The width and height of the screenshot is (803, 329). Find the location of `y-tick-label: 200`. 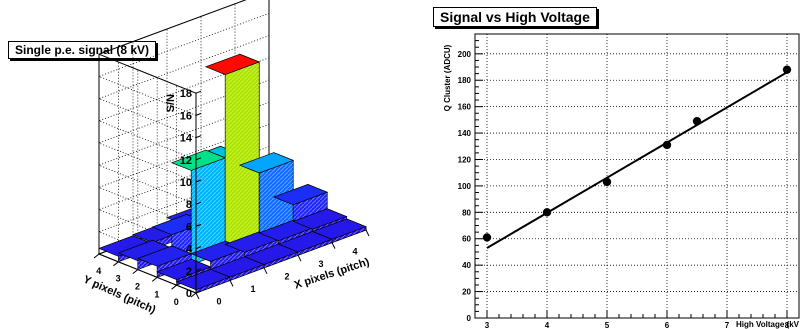

y-tick-label: 200 is located at coordinates (465, 54).